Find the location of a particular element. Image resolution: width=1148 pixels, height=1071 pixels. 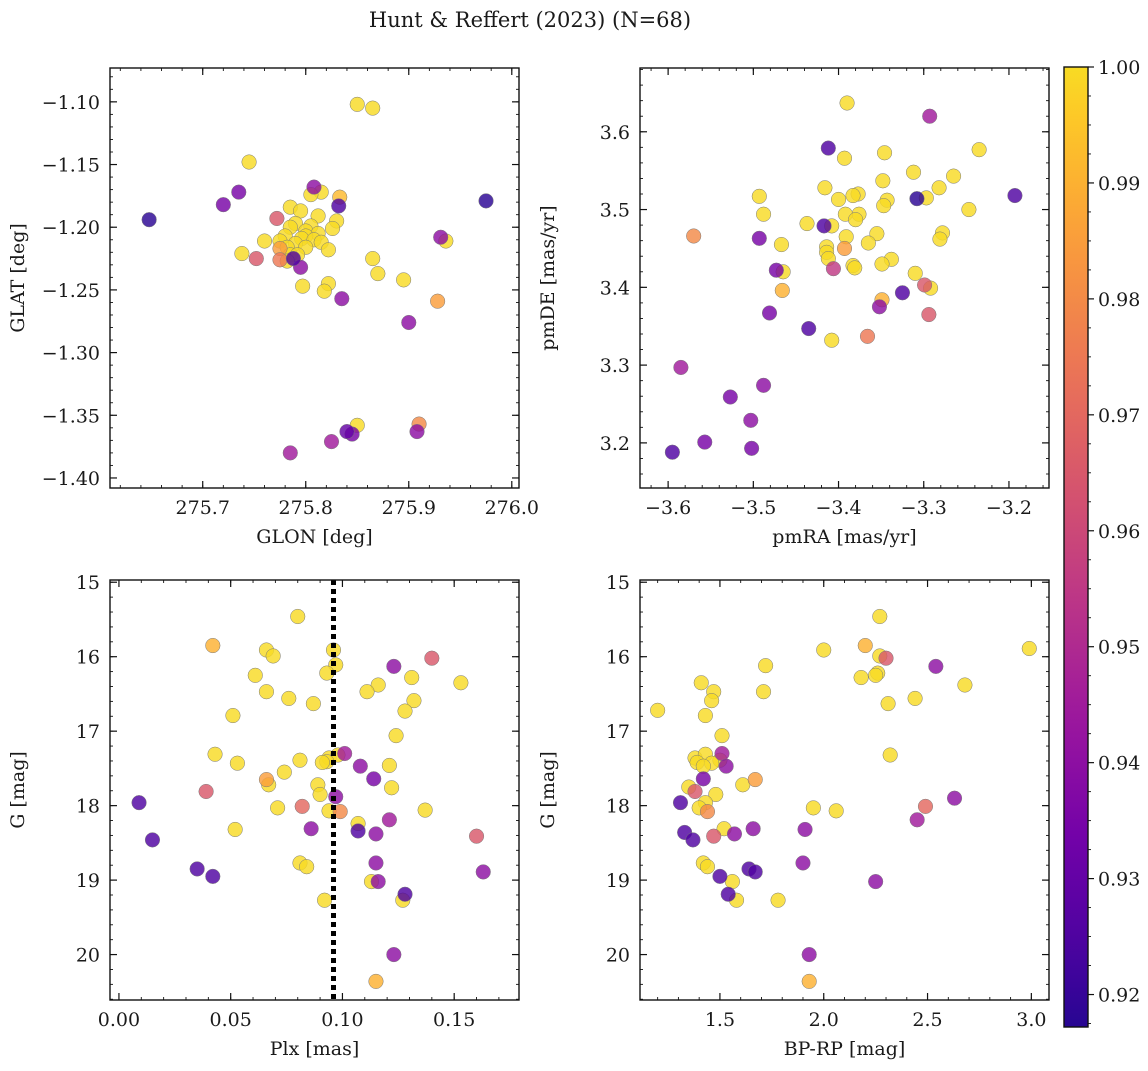

colorbar-tick-label: 0.94 is located at coordinates (1119, 764).